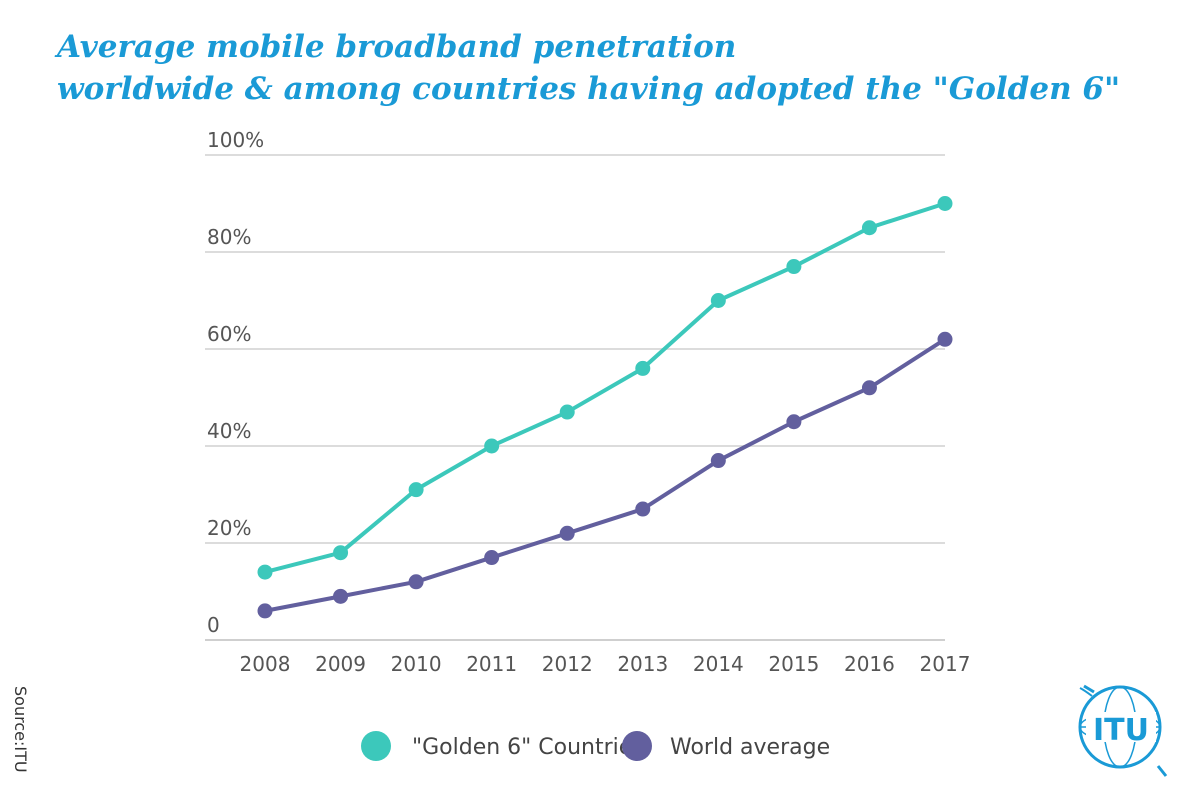 This screenshot has width=1200, height=800. I want to click on x-tick-label: 2011, so click(491, 664).